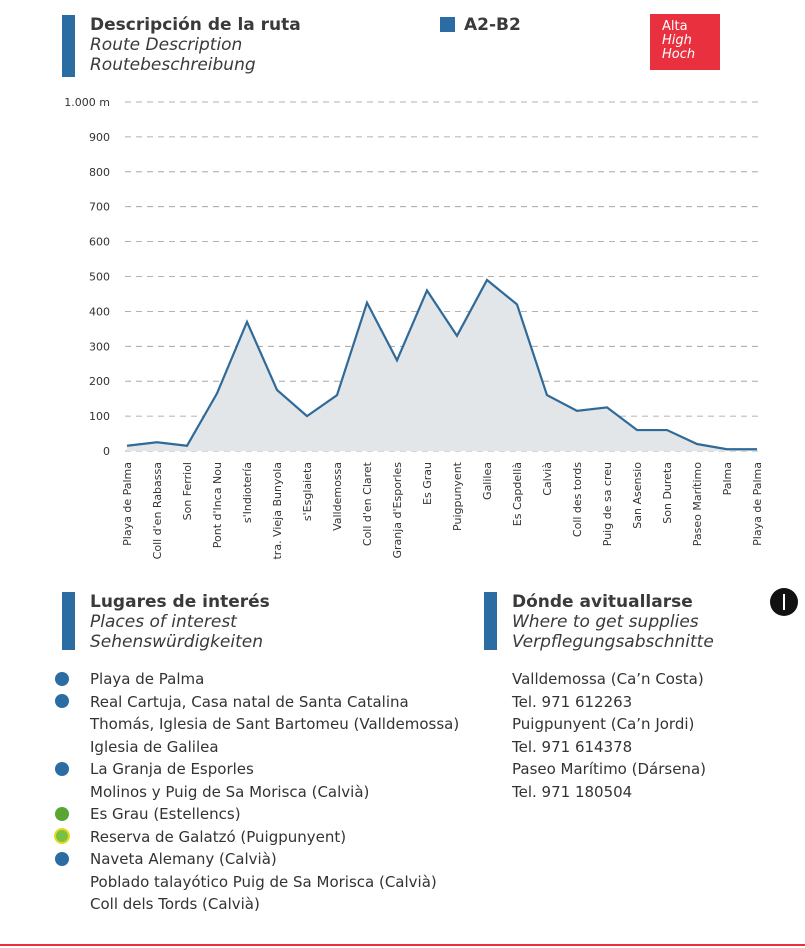  I want to click on x-tick-label: Valldemossa, so click(337, 496).